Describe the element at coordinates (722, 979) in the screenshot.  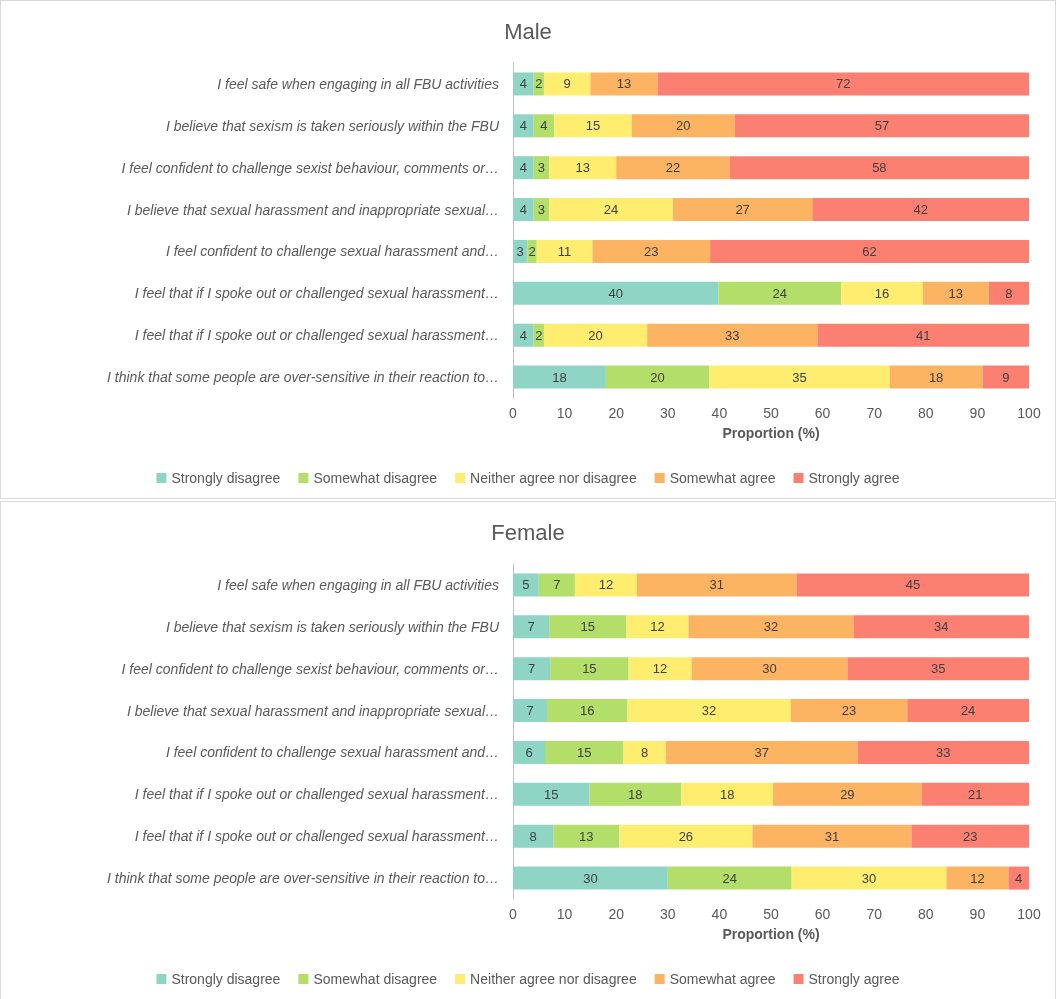
I see `legend-label: Somewhat agree` at that location.